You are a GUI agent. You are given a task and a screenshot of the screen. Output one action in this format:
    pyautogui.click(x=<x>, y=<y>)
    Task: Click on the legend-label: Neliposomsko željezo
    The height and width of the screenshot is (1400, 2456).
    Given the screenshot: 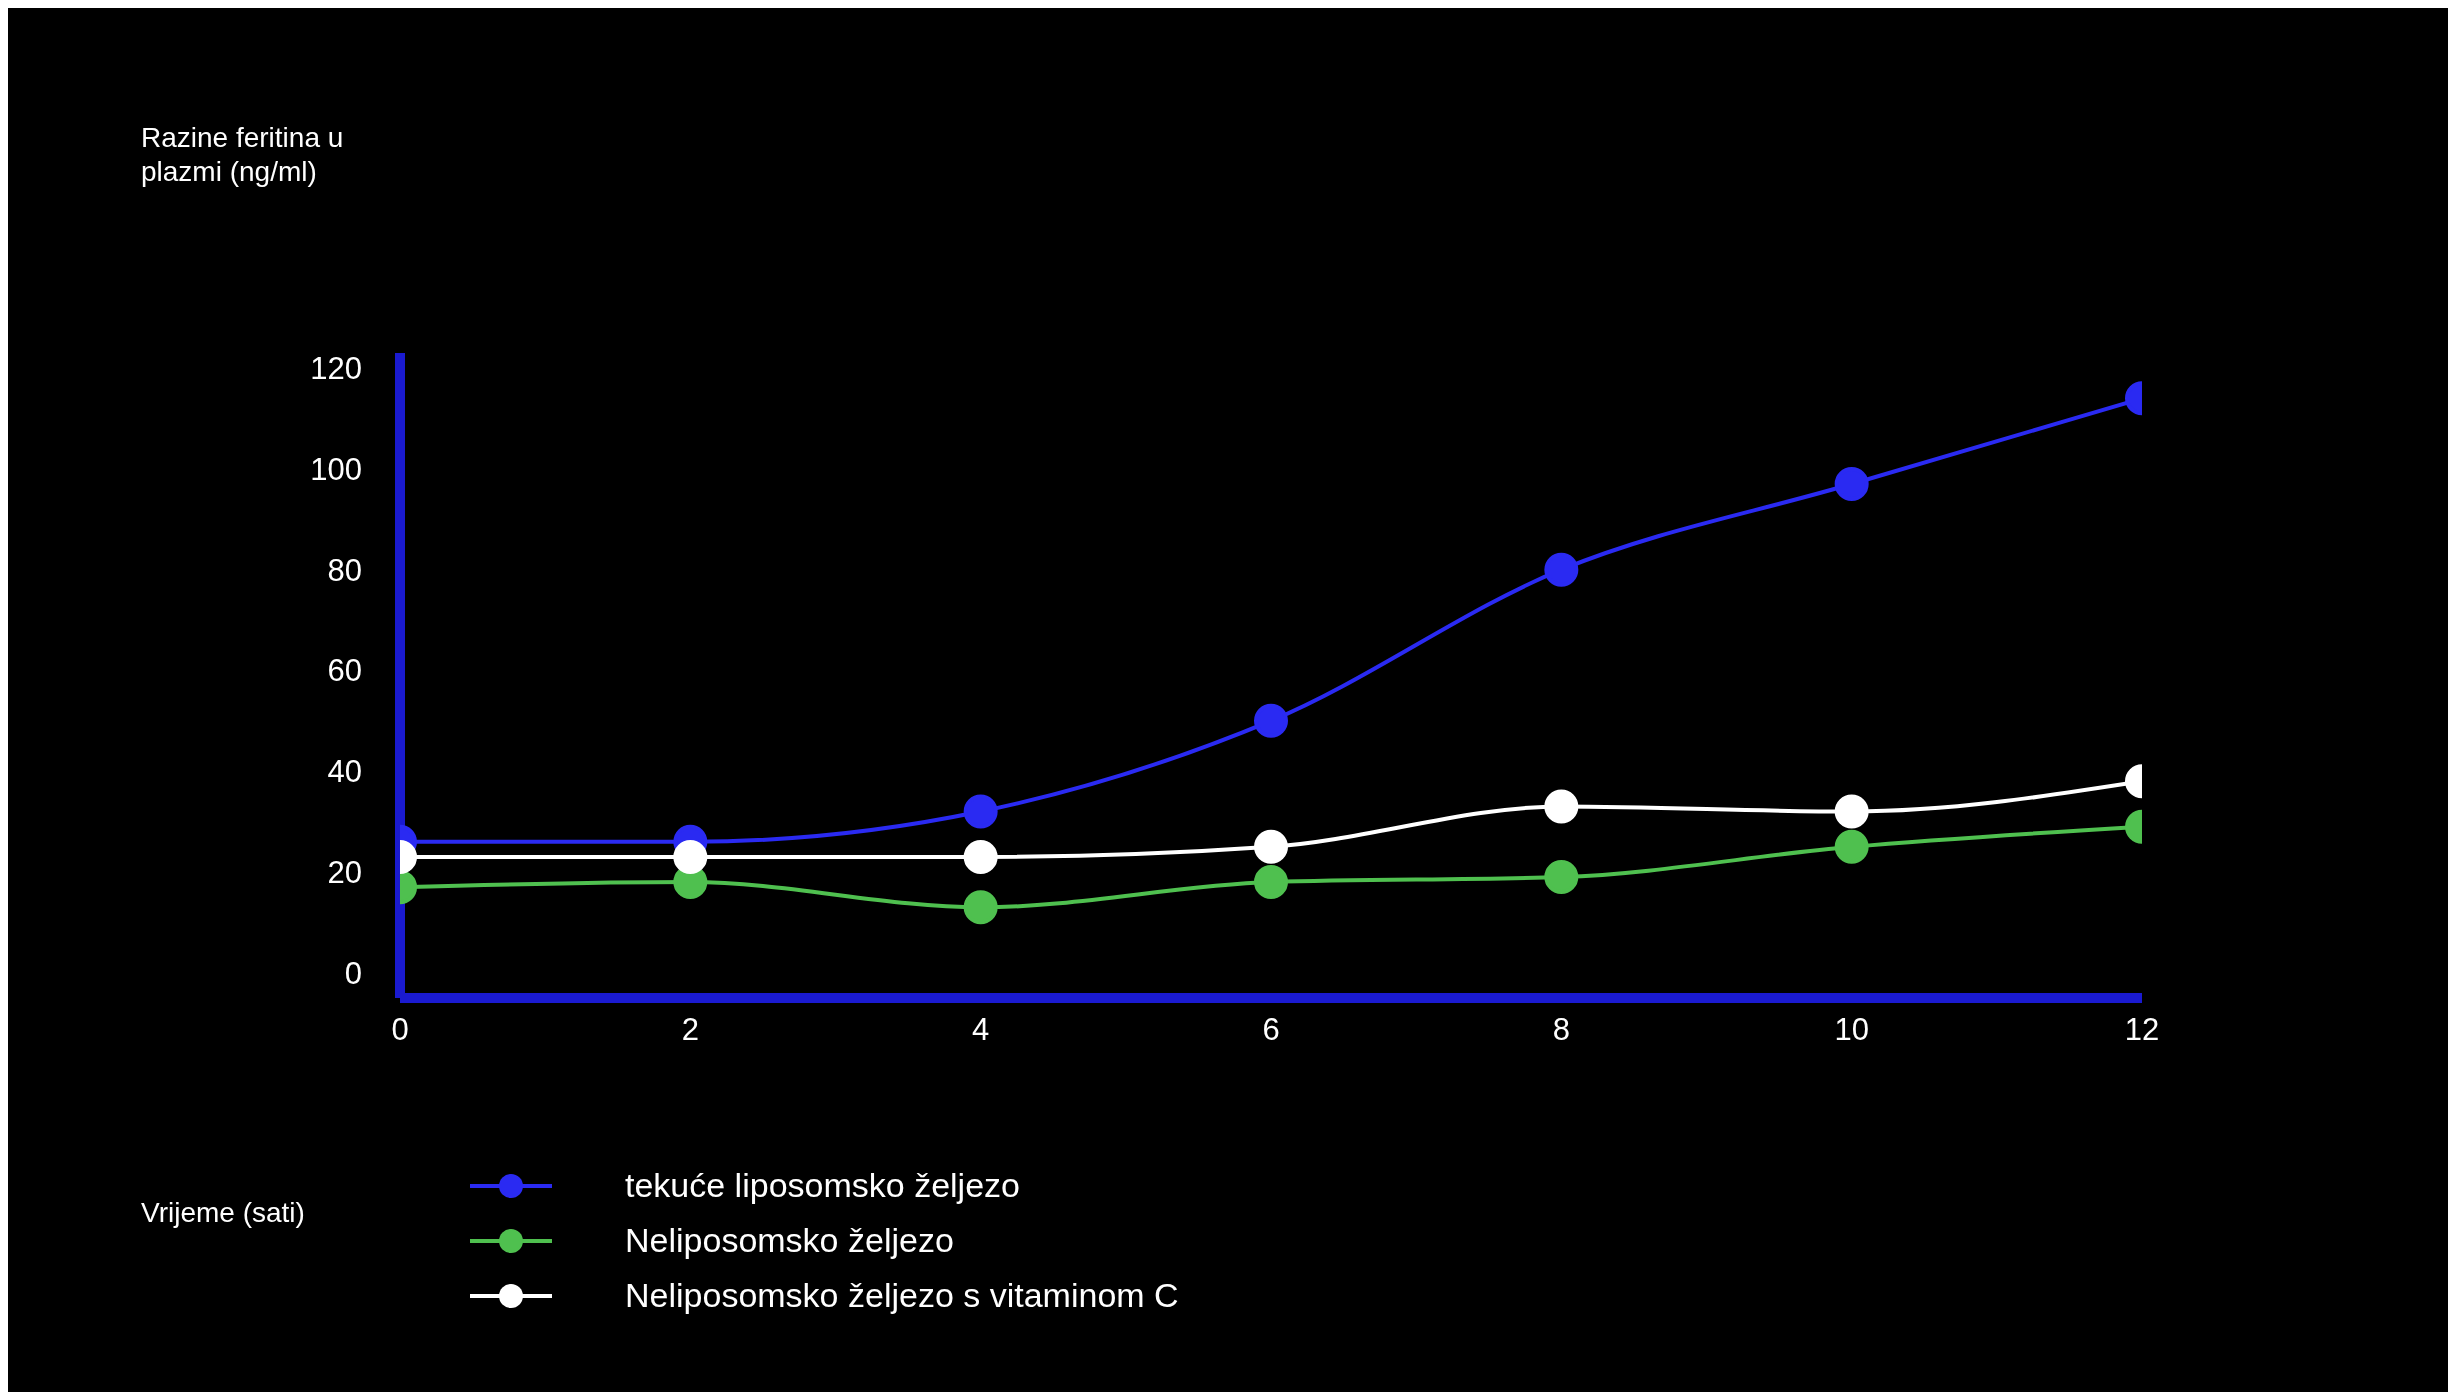 What is the action you would take?
    pyautogui.click(x=789, y=1240)
    